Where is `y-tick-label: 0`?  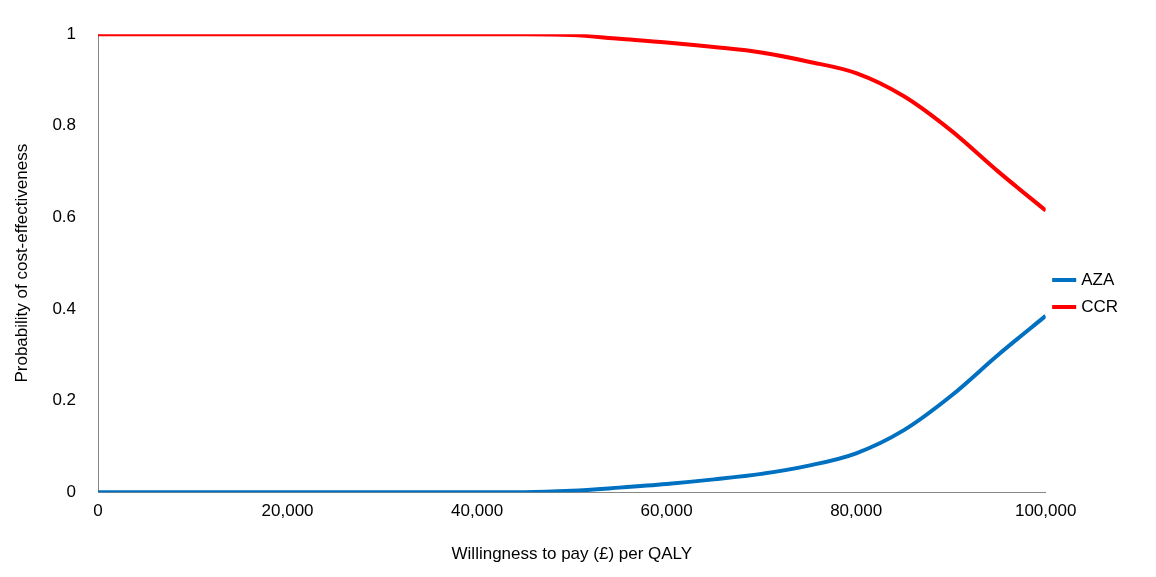 y-tick-label: 0 is located at coordinates (71, 491).